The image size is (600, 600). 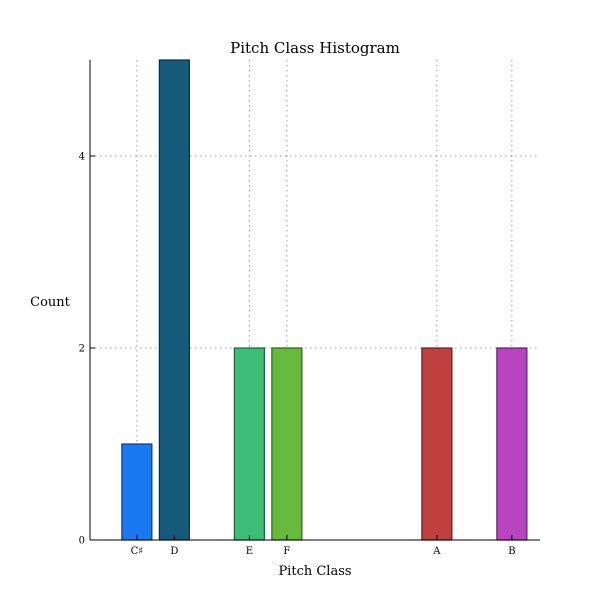 I want to click on y-tick-label: 4, so click(x=82, y=157).